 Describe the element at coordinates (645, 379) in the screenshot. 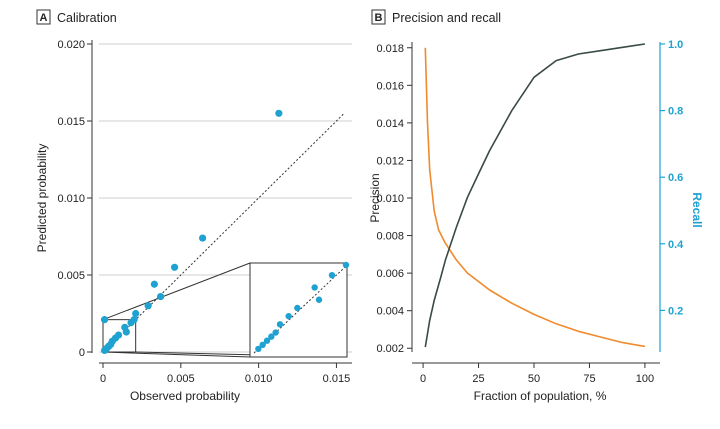

I see `panel-b-x-tick-label: 100` at that location.